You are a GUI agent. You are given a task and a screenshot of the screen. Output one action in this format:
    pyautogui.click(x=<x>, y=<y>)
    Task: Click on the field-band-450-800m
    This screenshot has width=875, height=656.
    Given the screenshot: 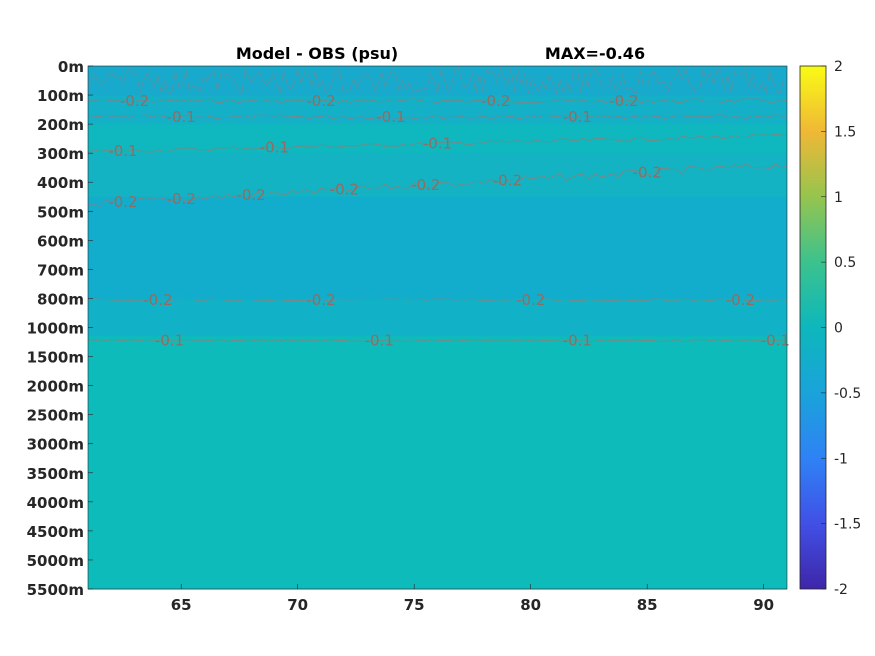 What is the action you would take?
    pyautogui.click(x=437, y=247)
    